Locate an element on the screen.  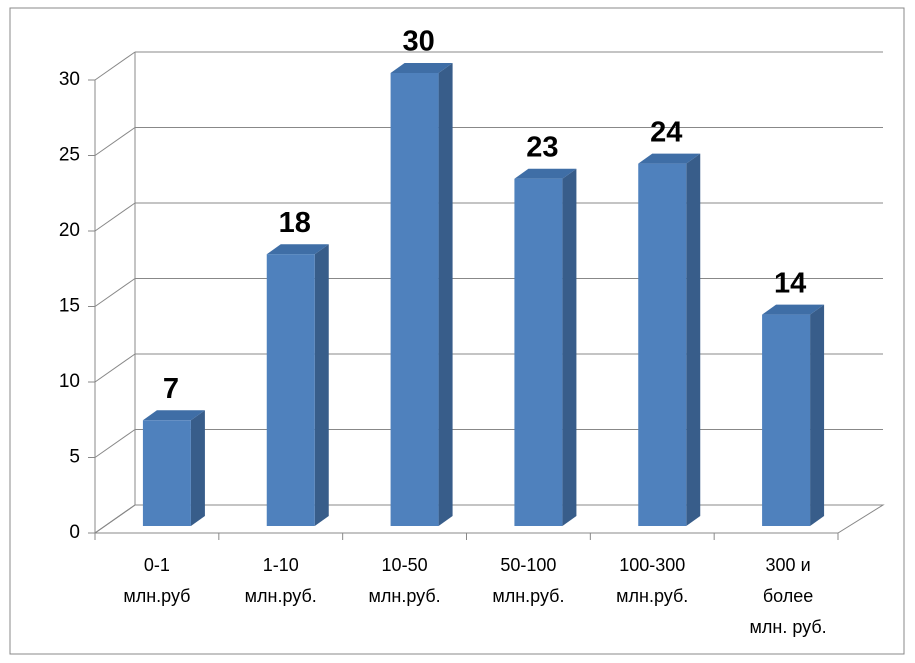
data-label: 14 is located at coordinates (790, 283).